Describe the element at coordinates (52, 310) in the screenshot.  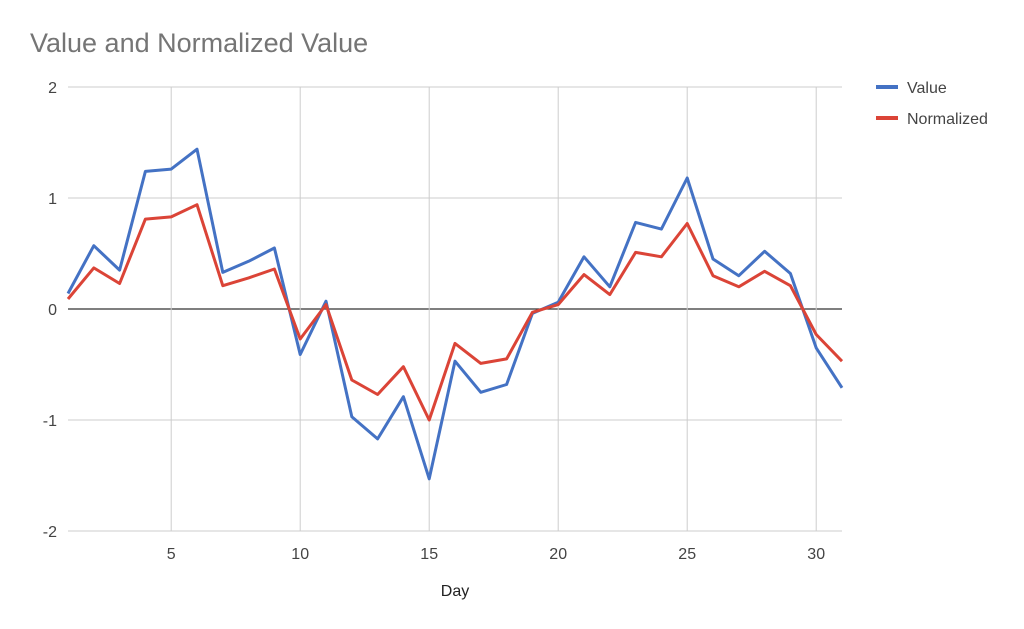
I see `y-tick-label: 0` at that location.